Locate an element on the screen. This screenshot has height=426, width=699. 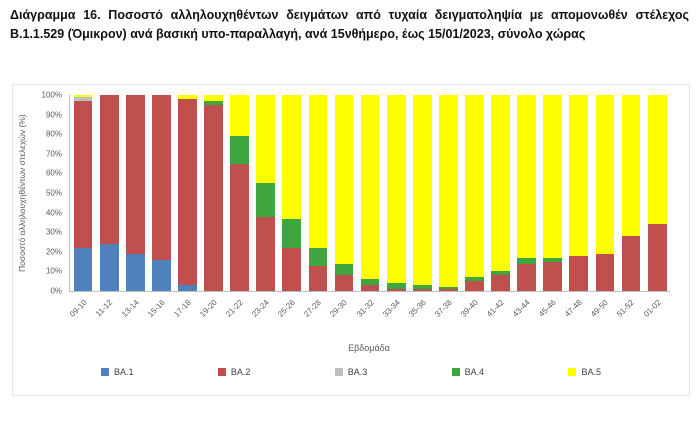
x-tick-label: 35-36 is located at coordinates (417, 308).